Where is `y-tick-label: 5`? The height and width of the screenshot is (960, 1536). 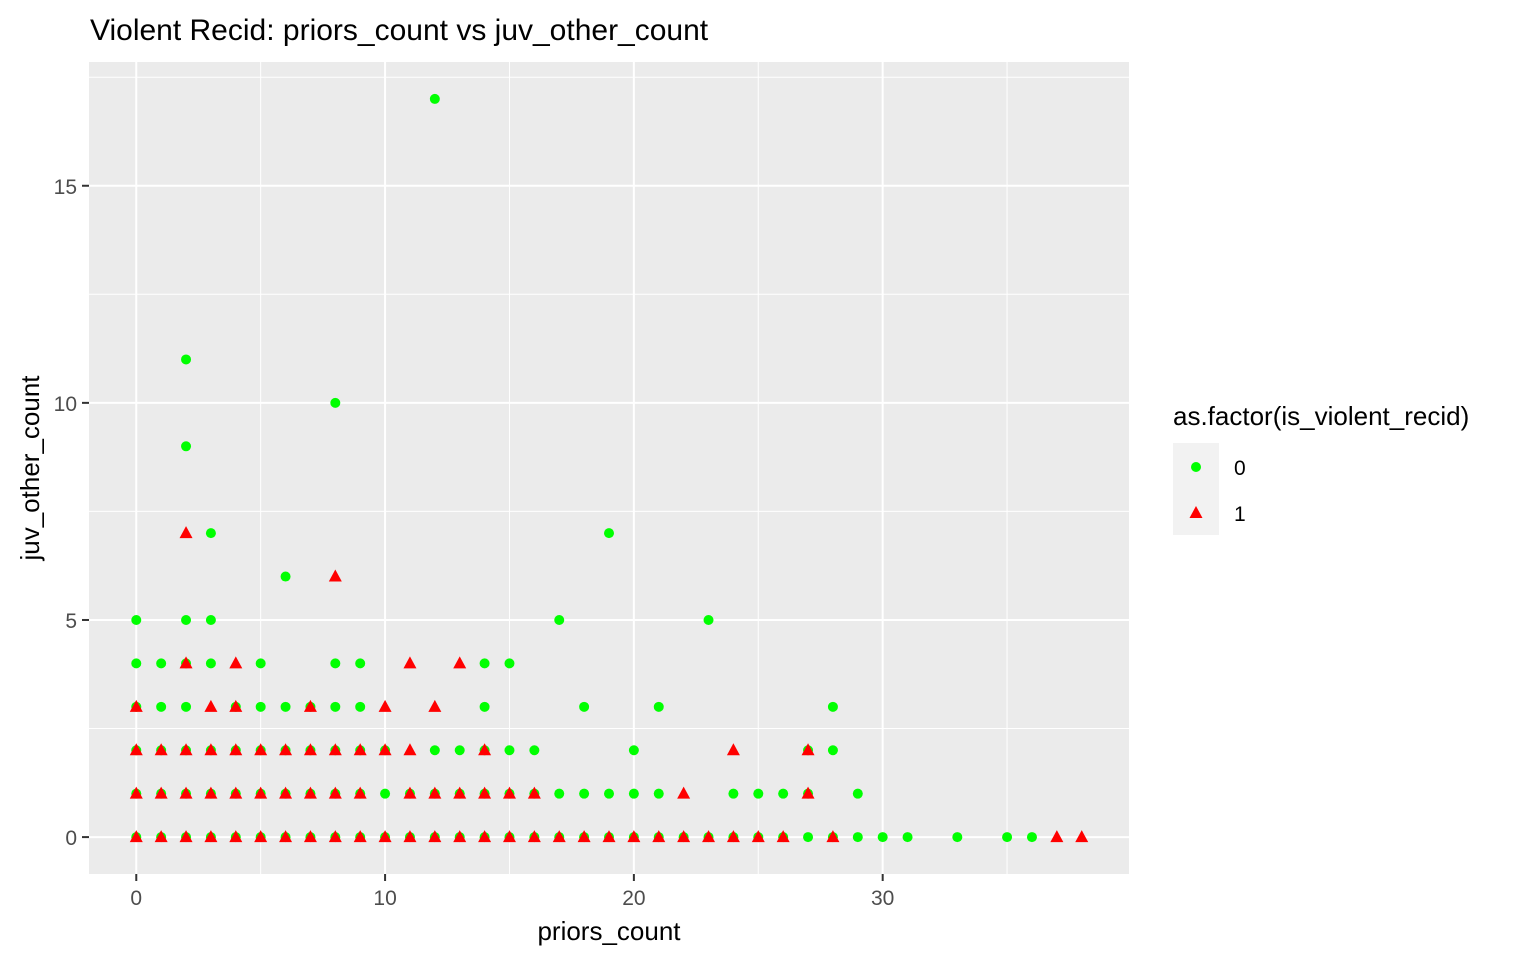
y-tick-label: 5 is located at coordinates (71, 621).